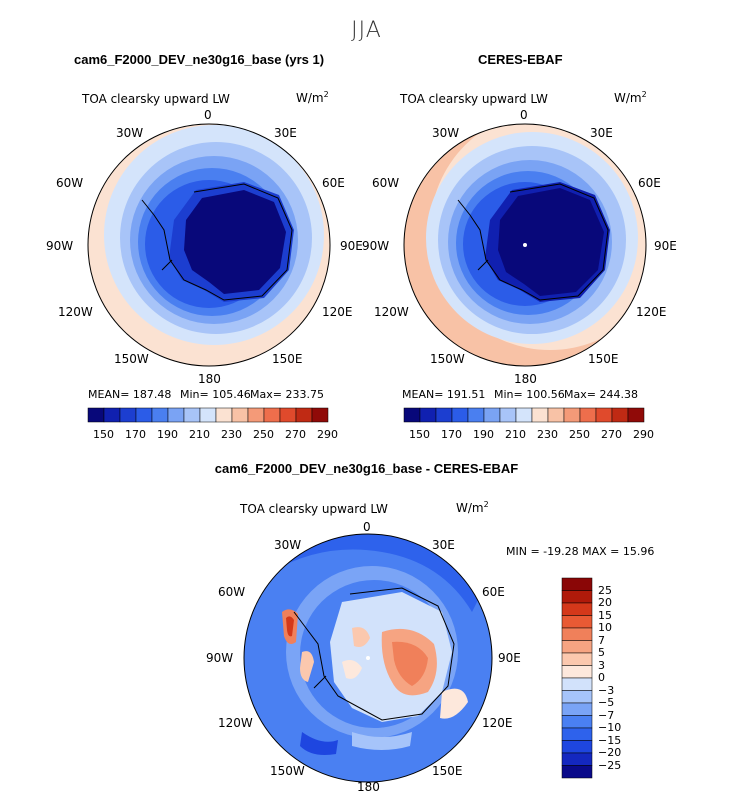 The height and width of the screenshot is (798, 733). What do you see at coordinates (368, 787) in the screenshot?
I see `panel3-lon-label: 180` at bounding box center [368, 787].